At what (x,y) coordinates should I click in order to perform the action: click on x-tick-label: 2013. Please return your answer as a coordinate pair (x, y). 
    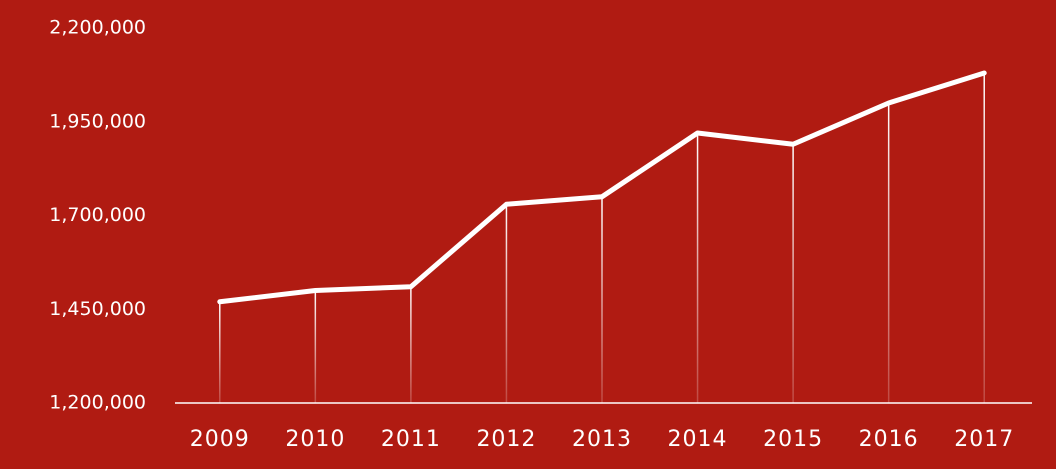
    Looking at the image, I should click on (602, 439).